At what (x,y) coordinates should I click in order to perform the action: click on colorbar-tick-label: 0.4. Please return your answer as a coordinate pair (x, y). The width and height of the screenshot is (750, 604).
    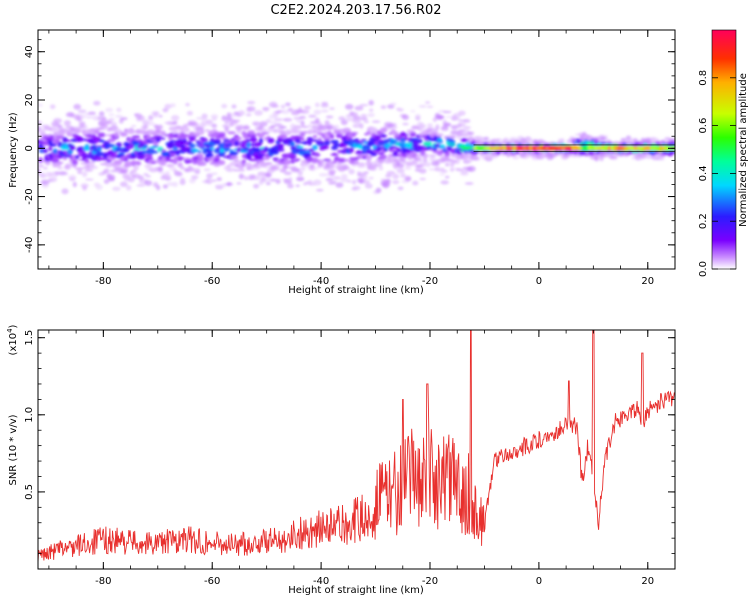
    Looking at the image, I should click on (703, 173).